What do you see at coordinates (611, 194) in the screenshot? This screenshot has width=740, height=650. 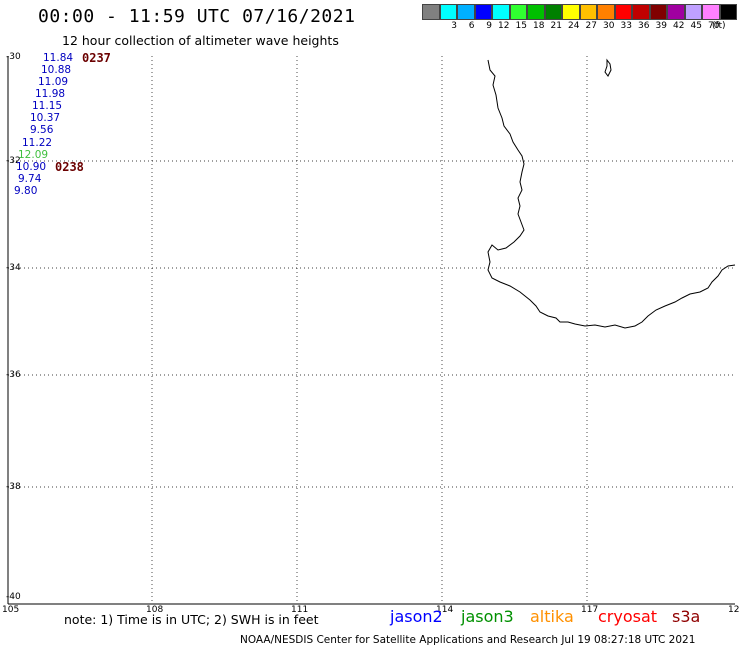 I see `coastline` at bounding box center [611, 194].